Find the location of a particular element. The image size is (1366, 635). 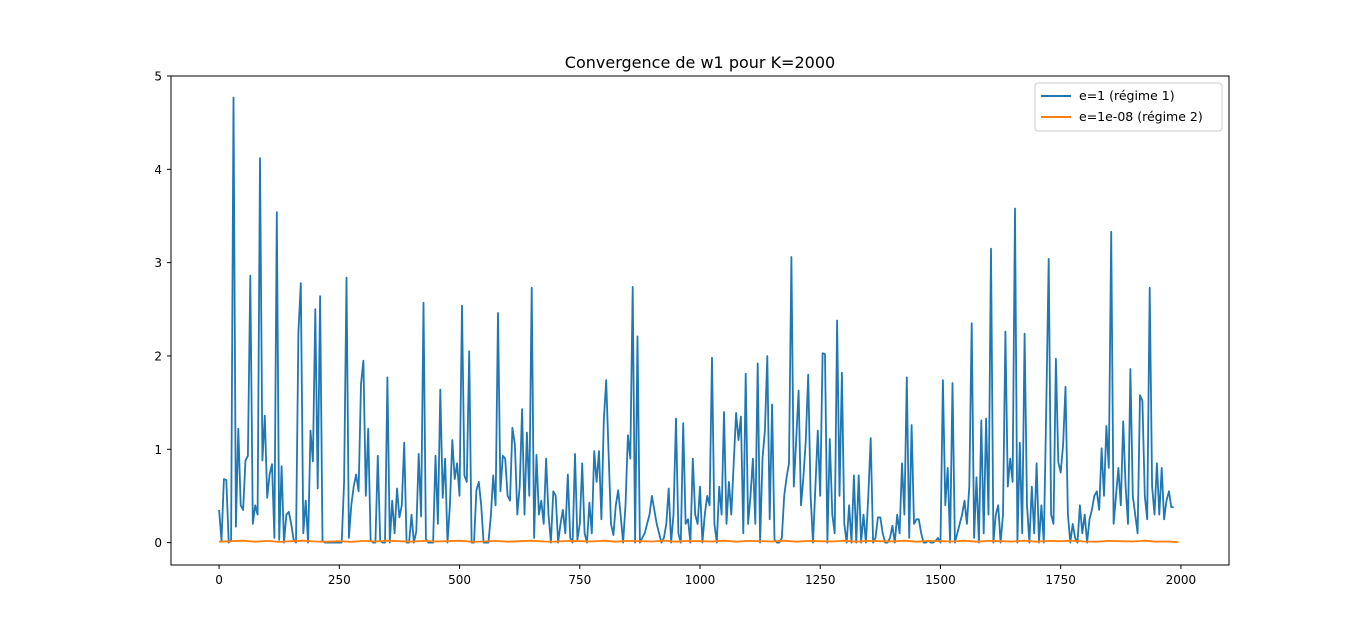

x-tick-label: 1250 is located at coordinates (820, 580).